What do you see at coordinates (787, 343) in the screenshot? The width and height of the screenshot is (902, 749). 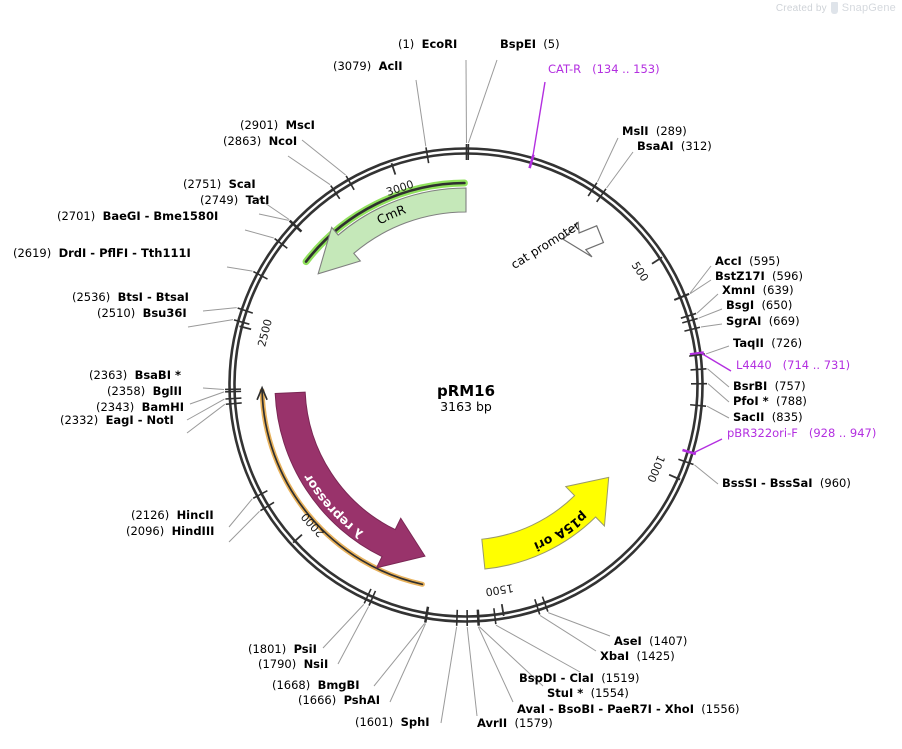 I see `site-position: (726)` at bounding box center [787, 343].